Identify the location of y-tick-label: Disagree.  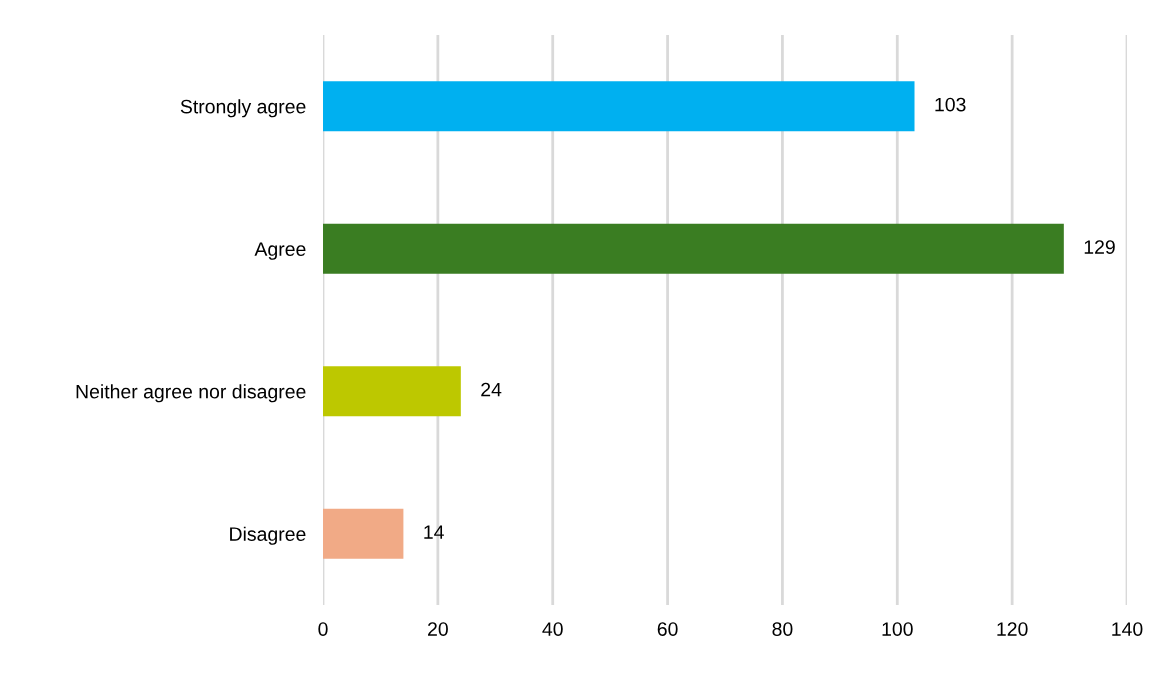
(268, 535).